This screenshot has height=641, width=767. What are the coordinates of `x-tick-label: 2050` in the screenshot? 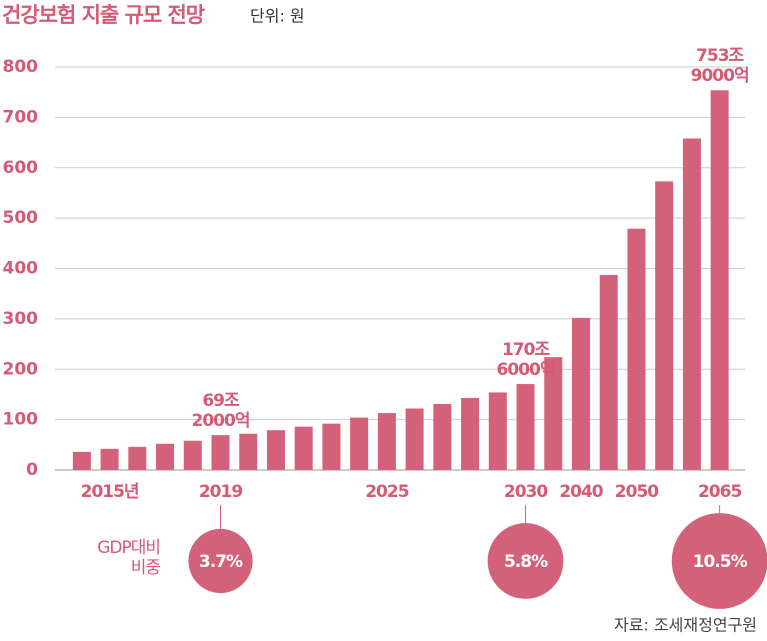 It's located at (637, 492).